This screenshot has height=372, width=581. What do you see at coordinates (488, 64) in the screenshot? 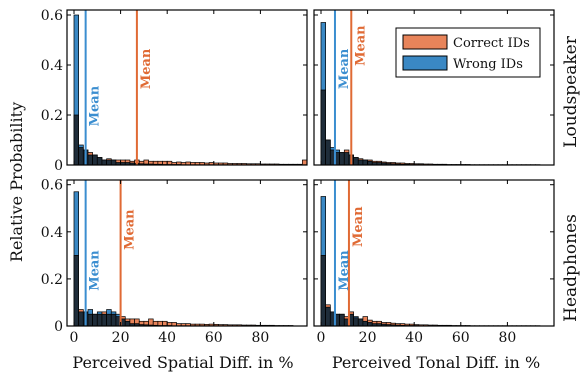
I see `legend-label-wrong: Wrong IDs` at bounding box center [488, 64].